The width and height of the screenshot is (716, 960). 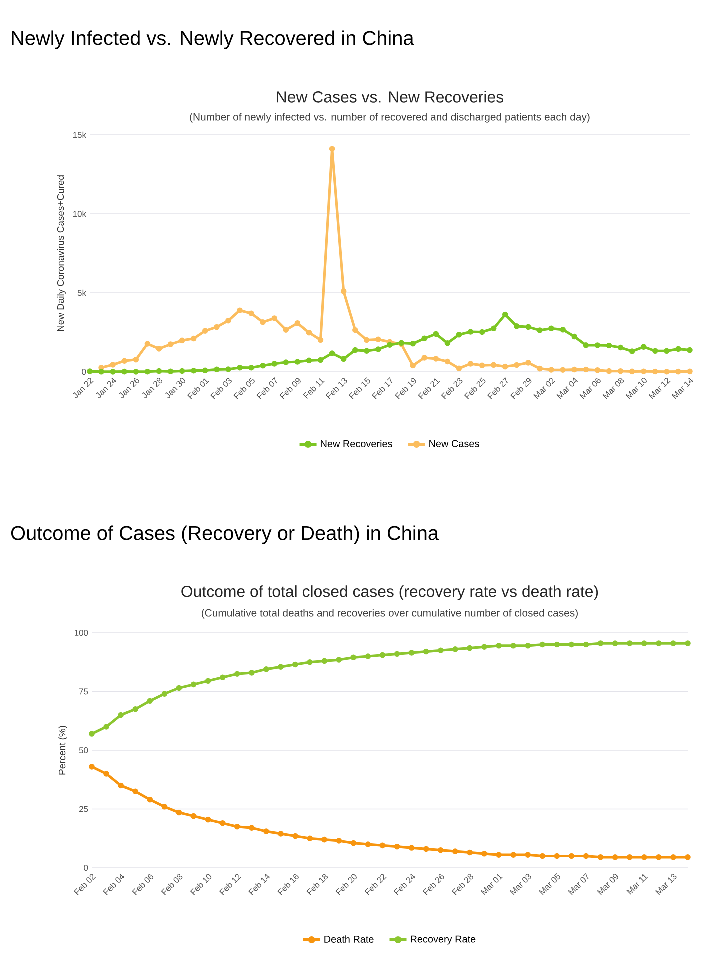 What do you see at coordinates (390, 593) in the screenshot?
I see `chart-subtitle: Outcome of total closed cases (recovery rate vs death rate)` at bounding box center [390, 593].